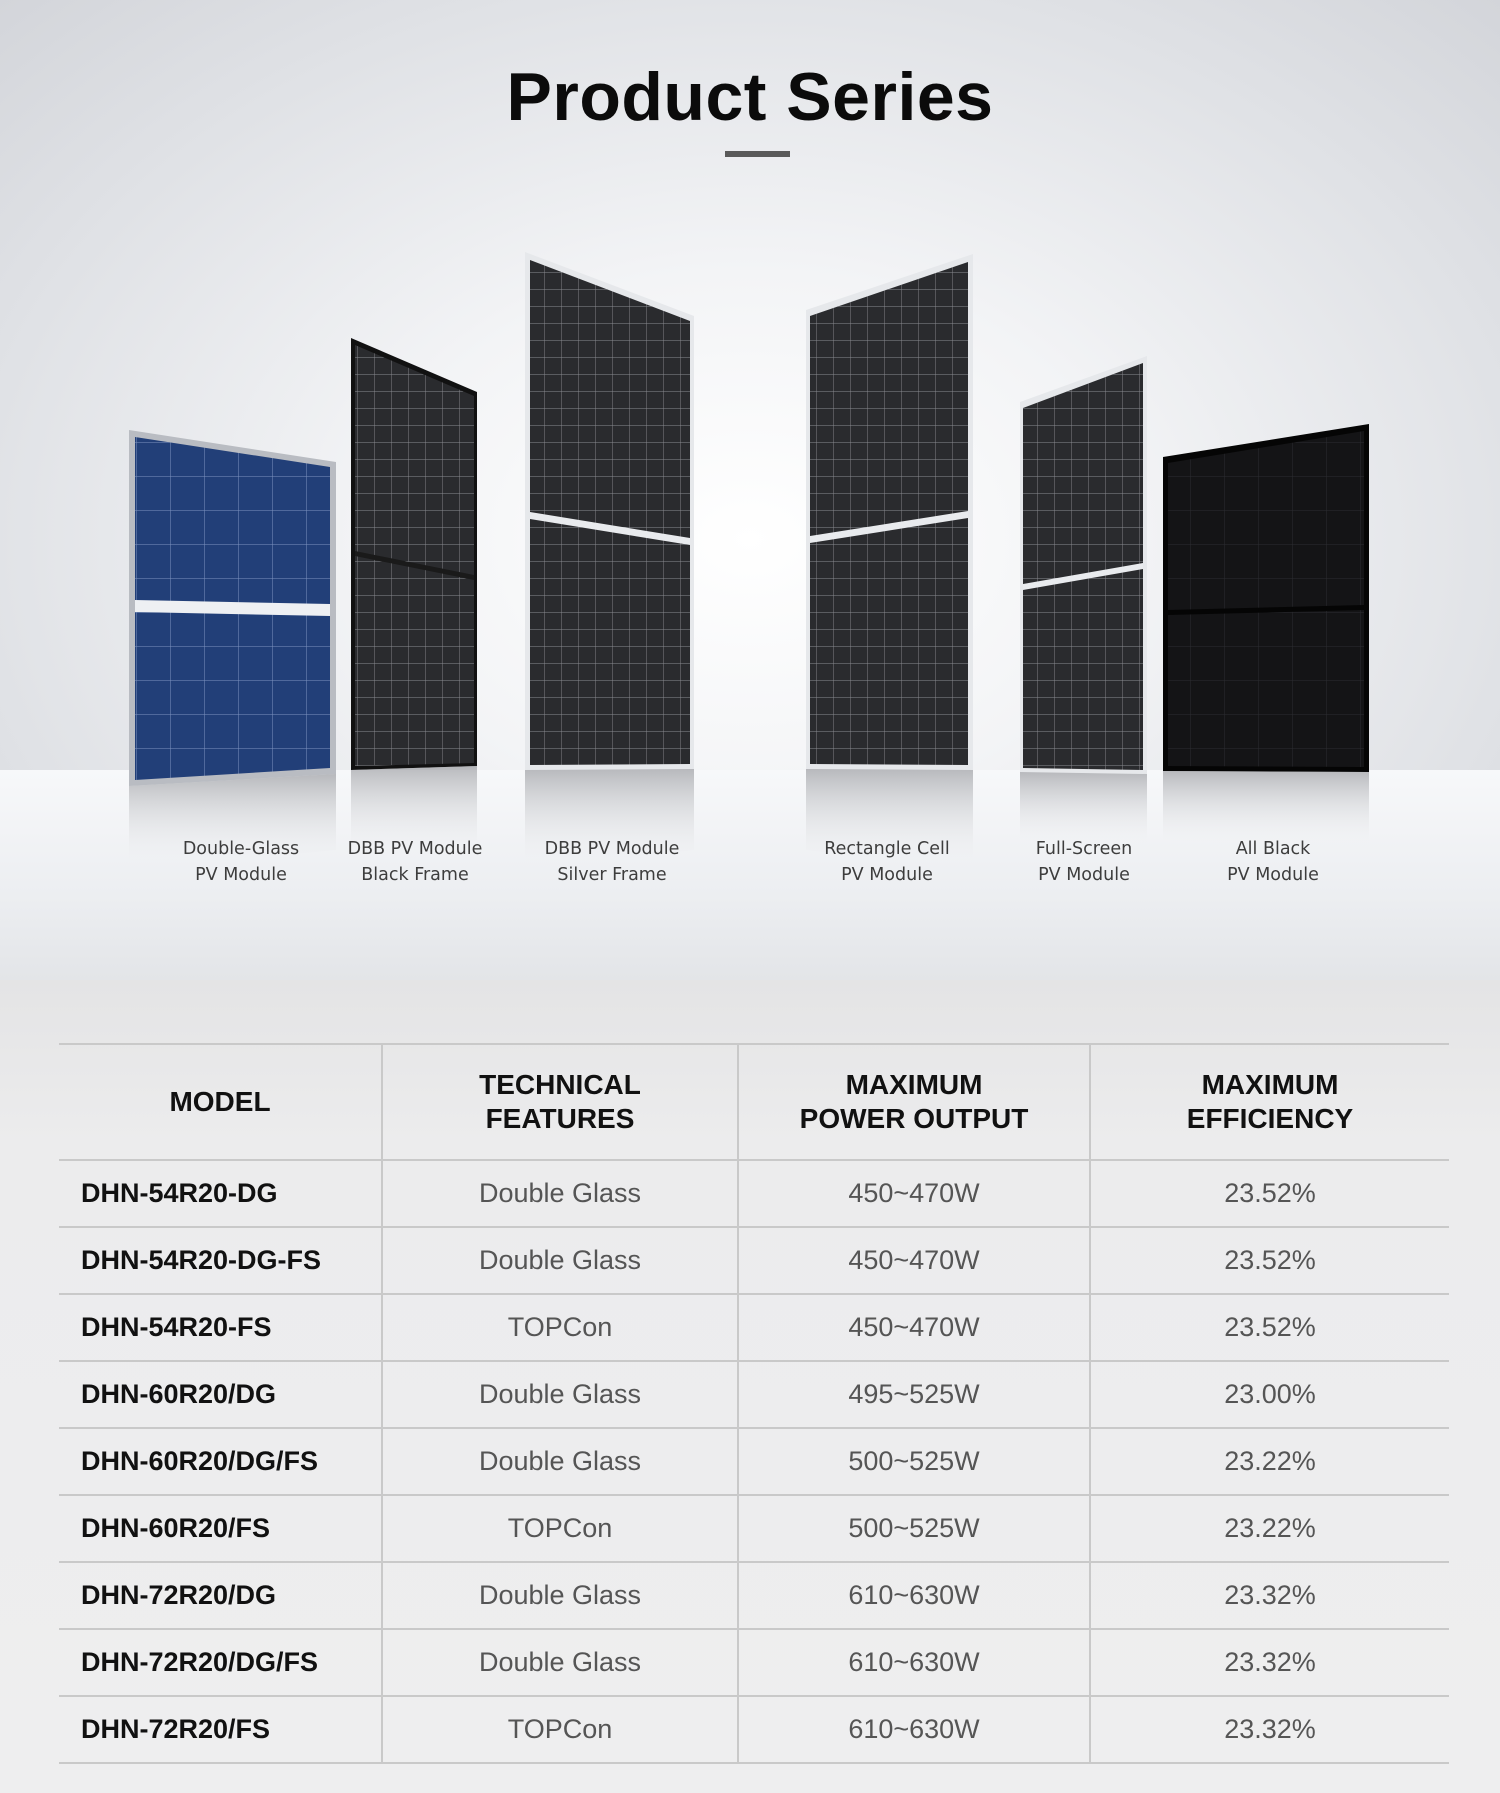 This screenshot has width=1500, height=1793. I want to click on table-row: DHN-60R20/DG Double Glass 495~525W 23.00%, so click(754, 1395).